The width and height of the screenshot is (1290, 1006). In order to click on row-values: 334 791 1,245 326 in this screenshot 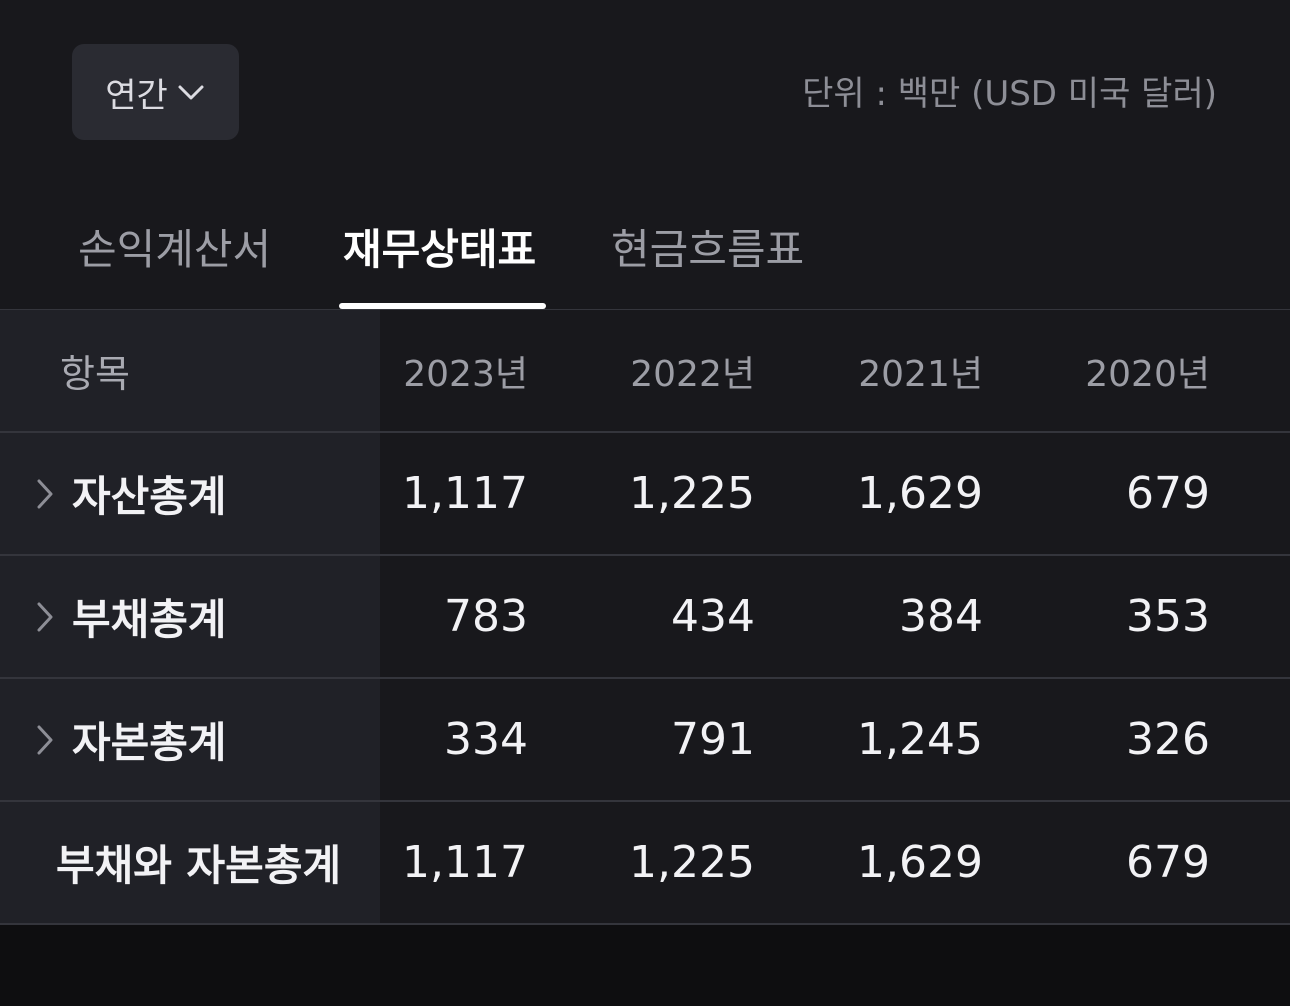, I will do `click(835, 739)`.